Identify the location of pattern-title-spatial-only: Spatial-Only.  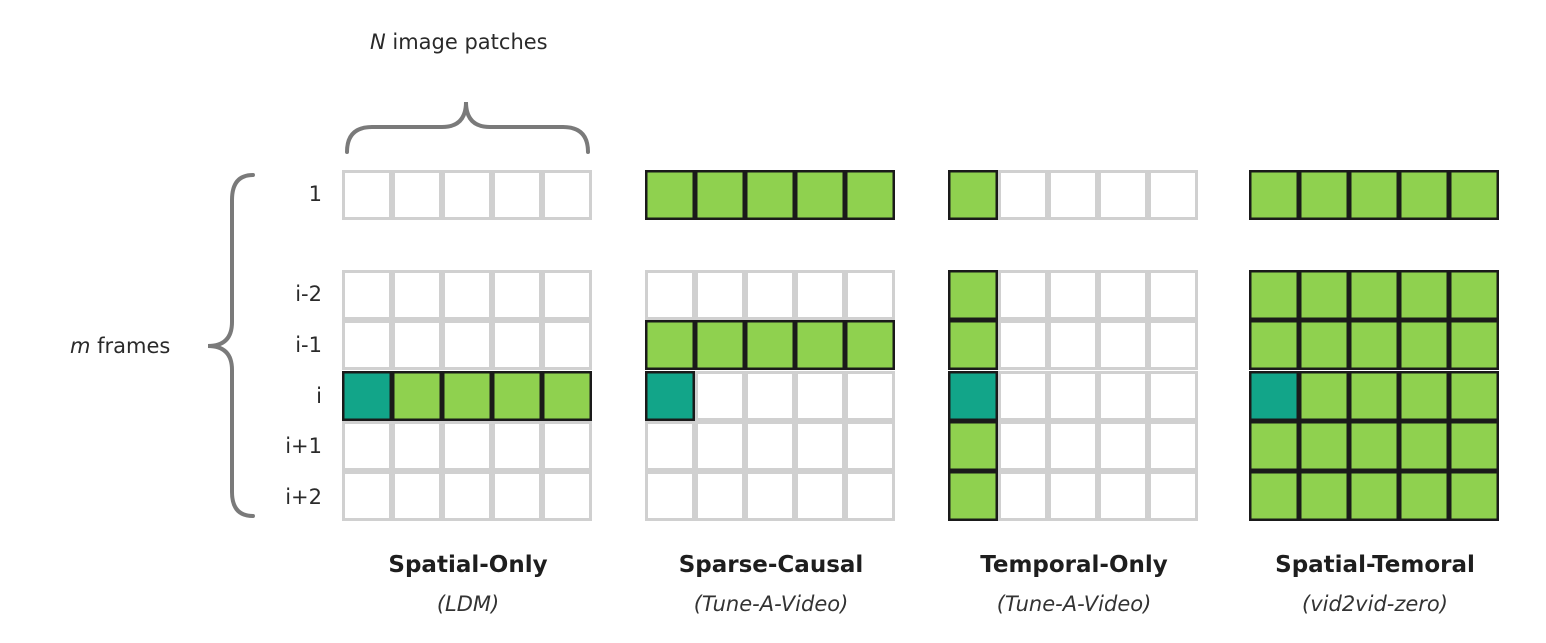
(468, 565).